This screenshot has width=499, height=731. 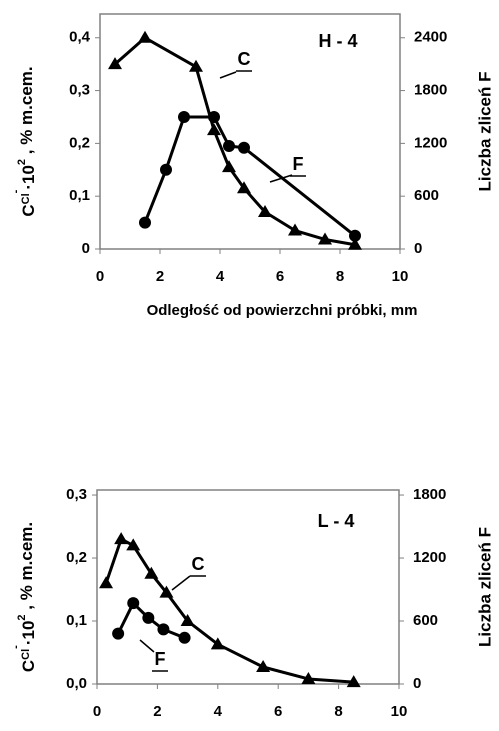 I want to click on chart-title: L - 4, so click(x=336, y=521).